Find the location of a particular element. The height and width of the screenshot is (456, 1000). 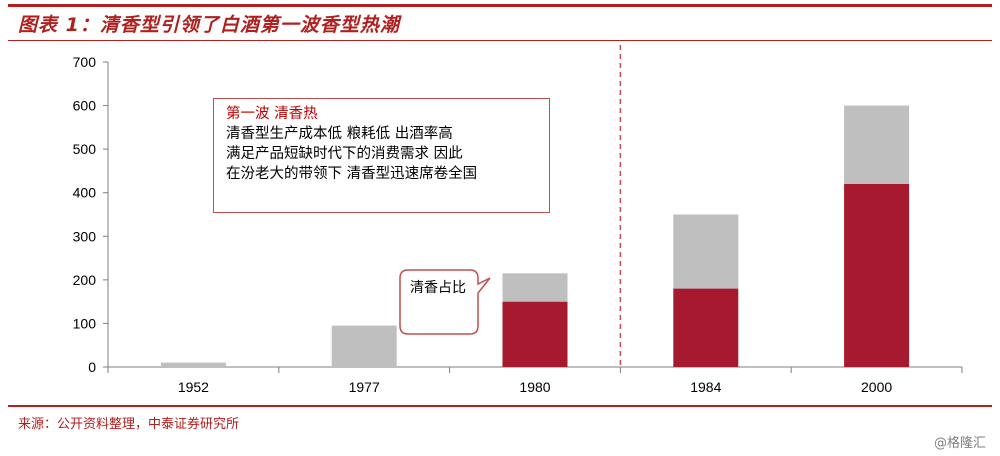

y-tick-label: 100 is located at coordinates (85, 323).